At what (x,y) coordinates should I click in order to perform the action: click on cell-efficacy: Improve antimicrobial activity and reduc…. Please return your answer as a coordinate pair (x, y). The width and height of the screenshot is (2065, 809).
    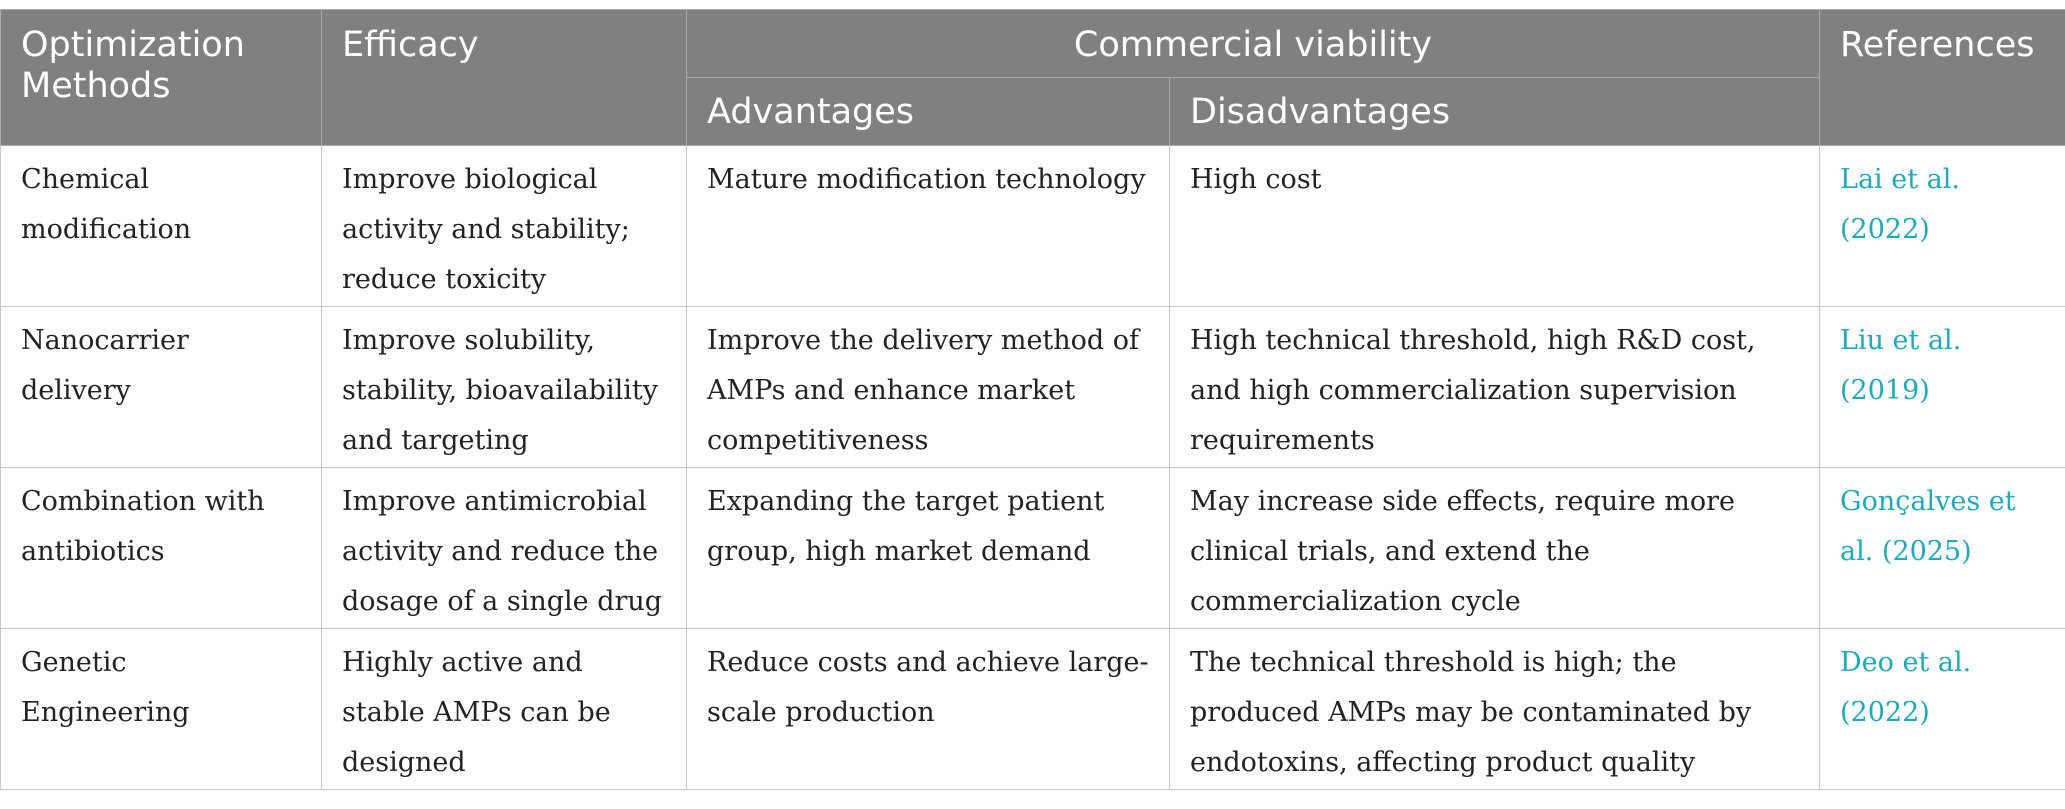
    Looking at the image, I should click on (504, 548).